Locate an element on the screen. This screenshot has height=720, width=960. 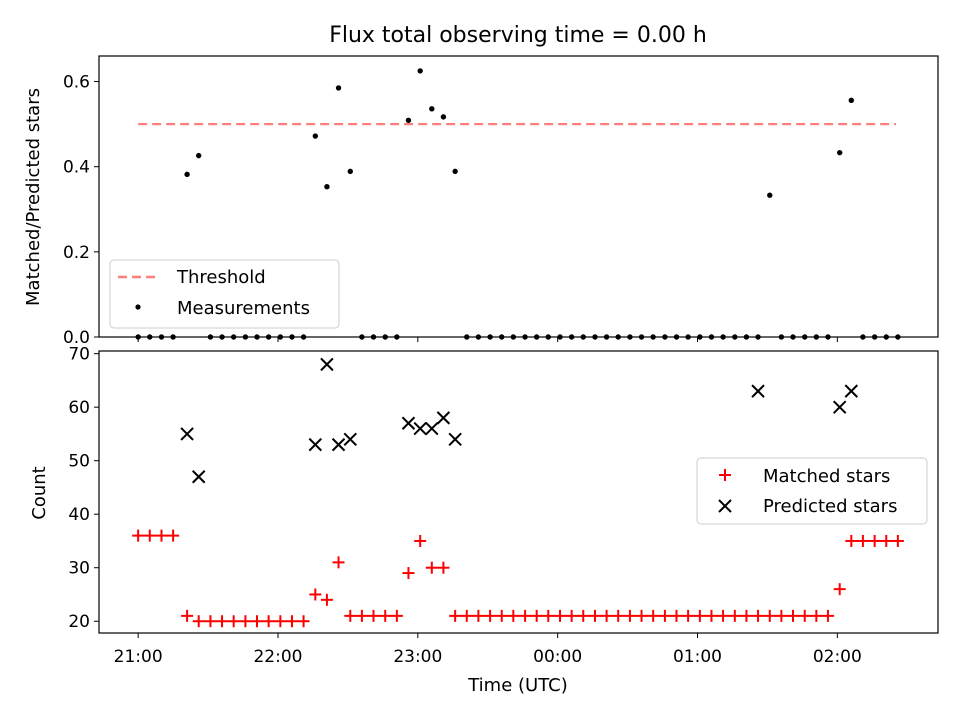
legend-measurements-swatch is located at coordinates (138, 307).